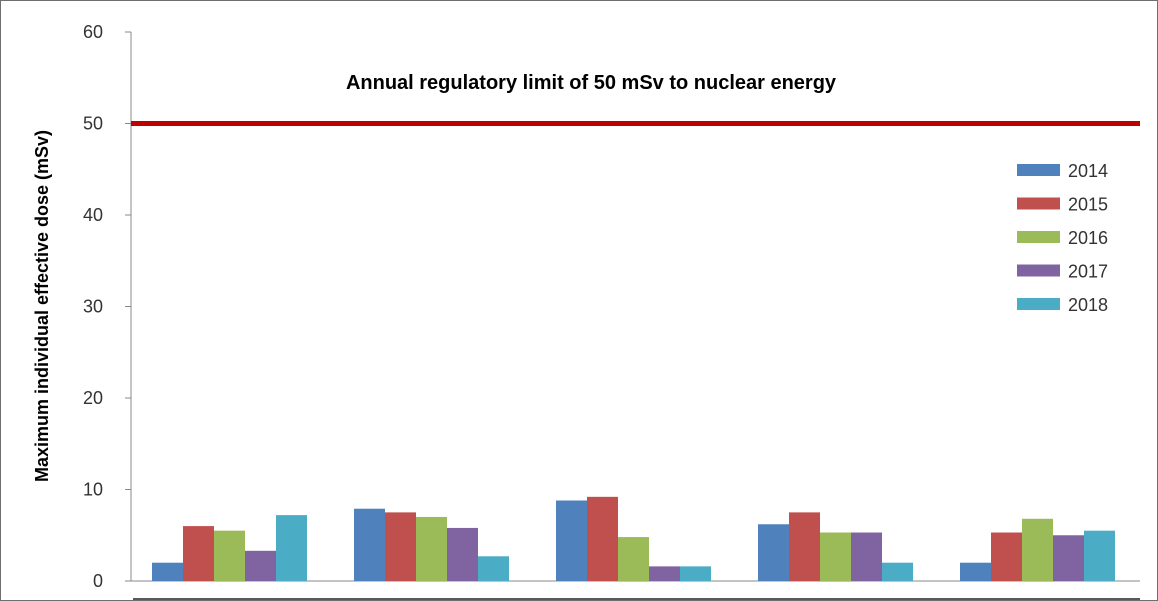 The height and width of the screenshot is (601, 1158). Describe the element at coordinates (1038, 270) in the screenshot. I see `legend-swatch-2017` at that location.